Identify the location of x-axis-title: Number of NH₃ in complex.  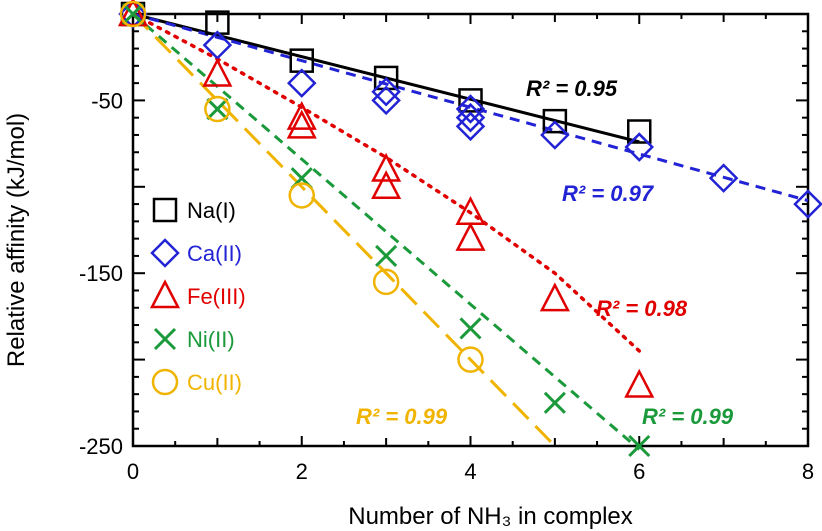
(490, 516).